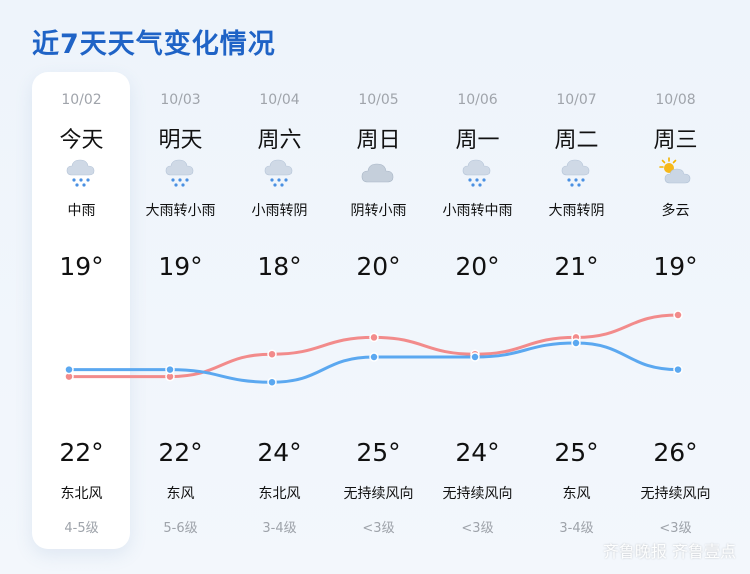  Describe the element at coordinates (279, 211) in the screenshot. I see `day-condition: 小雨转阴` at that location.